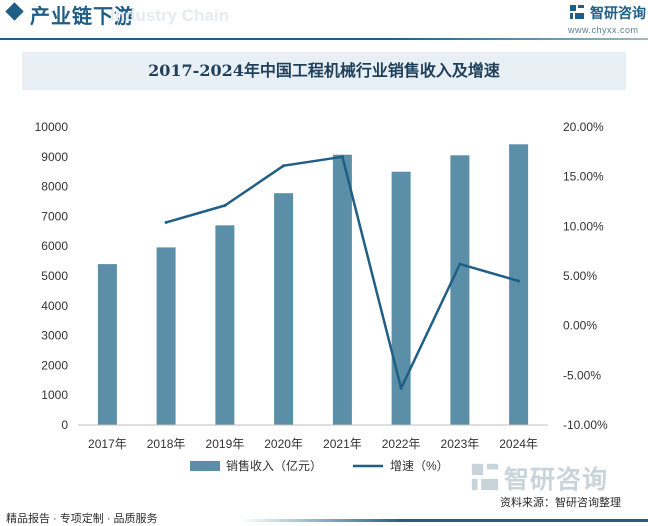 This screenshot has height=526, width=648. I want to click on header-rule, so click(324, 39).